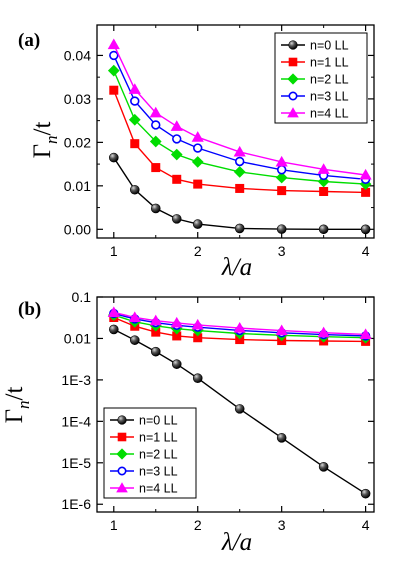  Describe the element at coordinates (329, 114) in the screenshot. I see `panel-a-legend-label-n-4-ll: n=4 LL` at that location.